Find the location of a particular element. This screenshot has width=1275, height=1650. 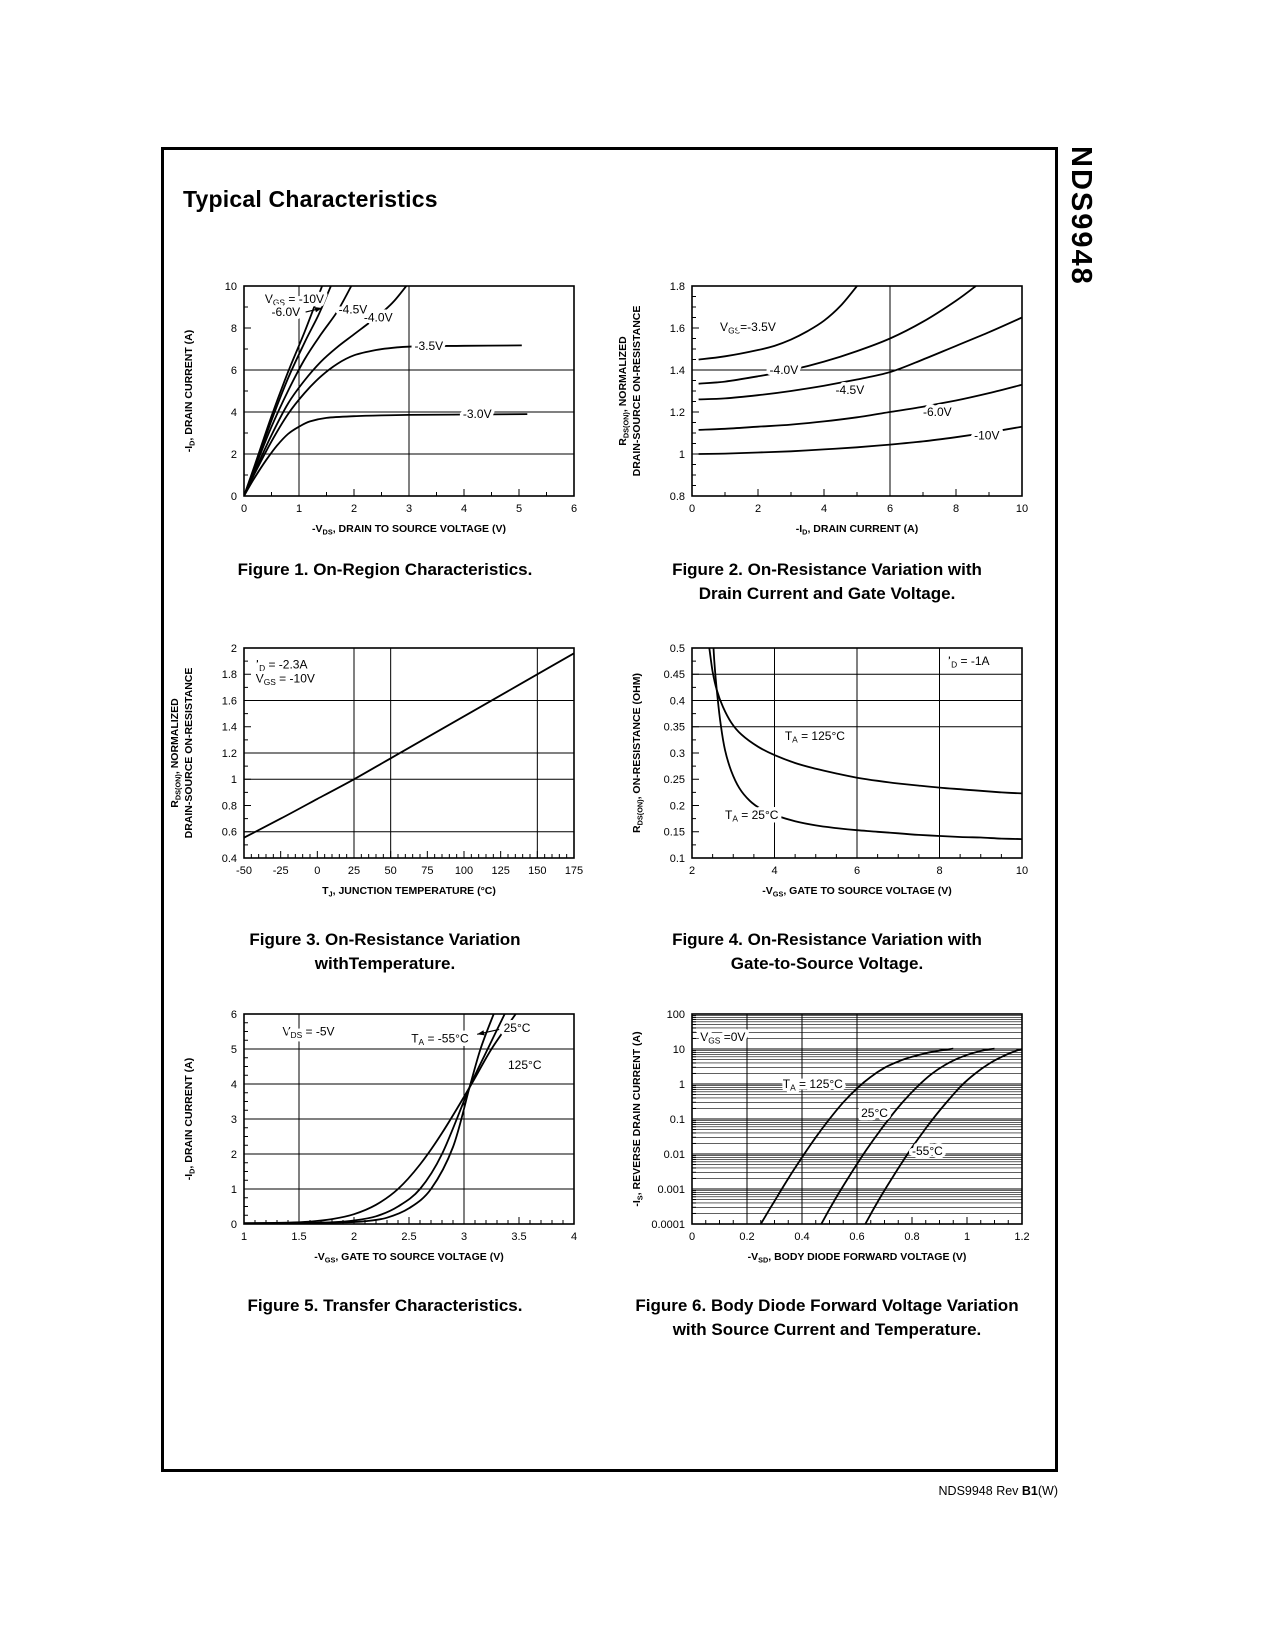

annotations: VGS = -10V-6.0V -4.5V-4.0V -3.5V -3.0V is located at coordinates (378, 357).